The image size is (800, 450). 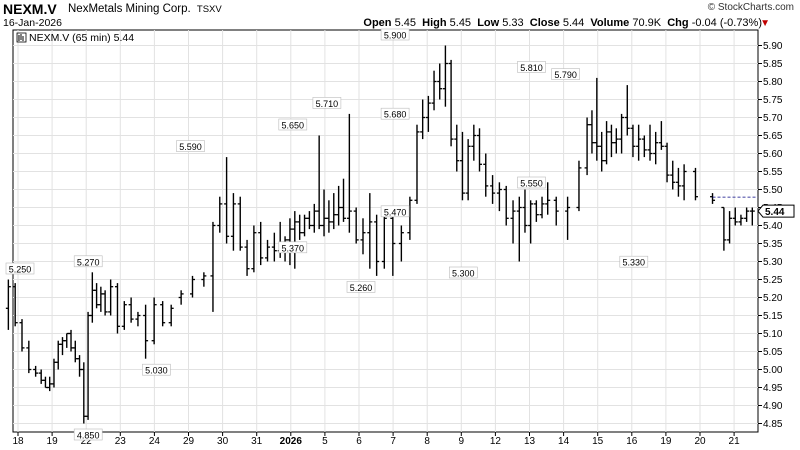 What do you see at coordinates (564, 441) in the screenshot?
I see `x-tick-label: 14` at bounding box center [564, 441].